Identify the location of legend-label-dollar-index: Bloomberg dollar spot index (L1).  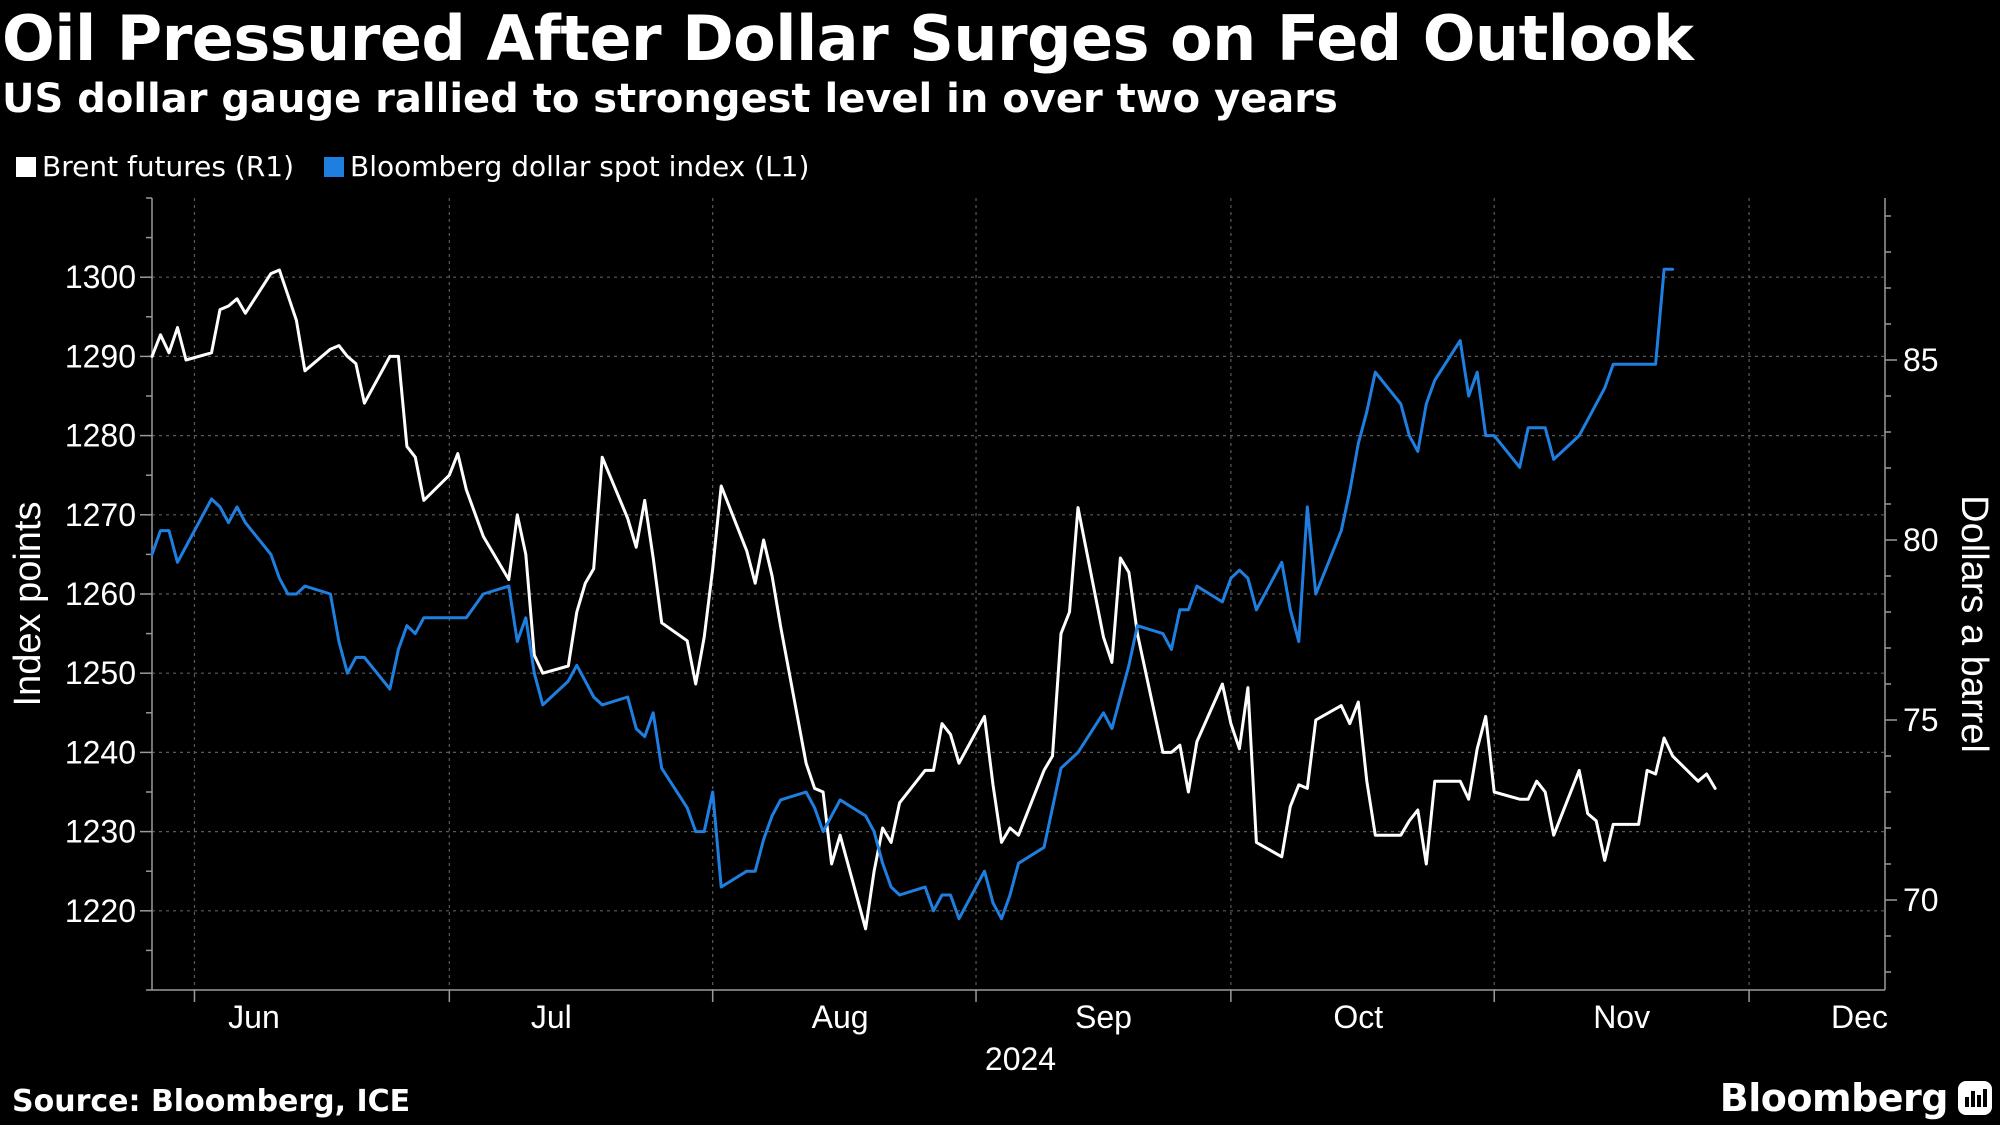
(580, 166).